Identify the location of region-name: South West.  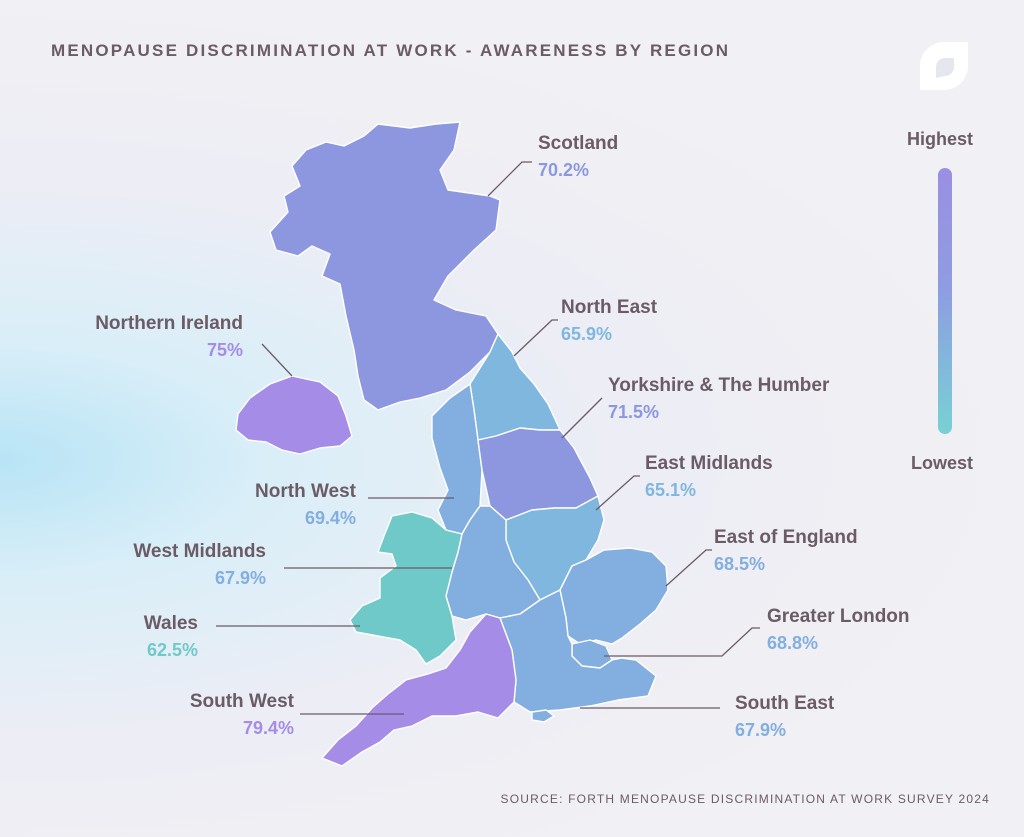
(241, 701).